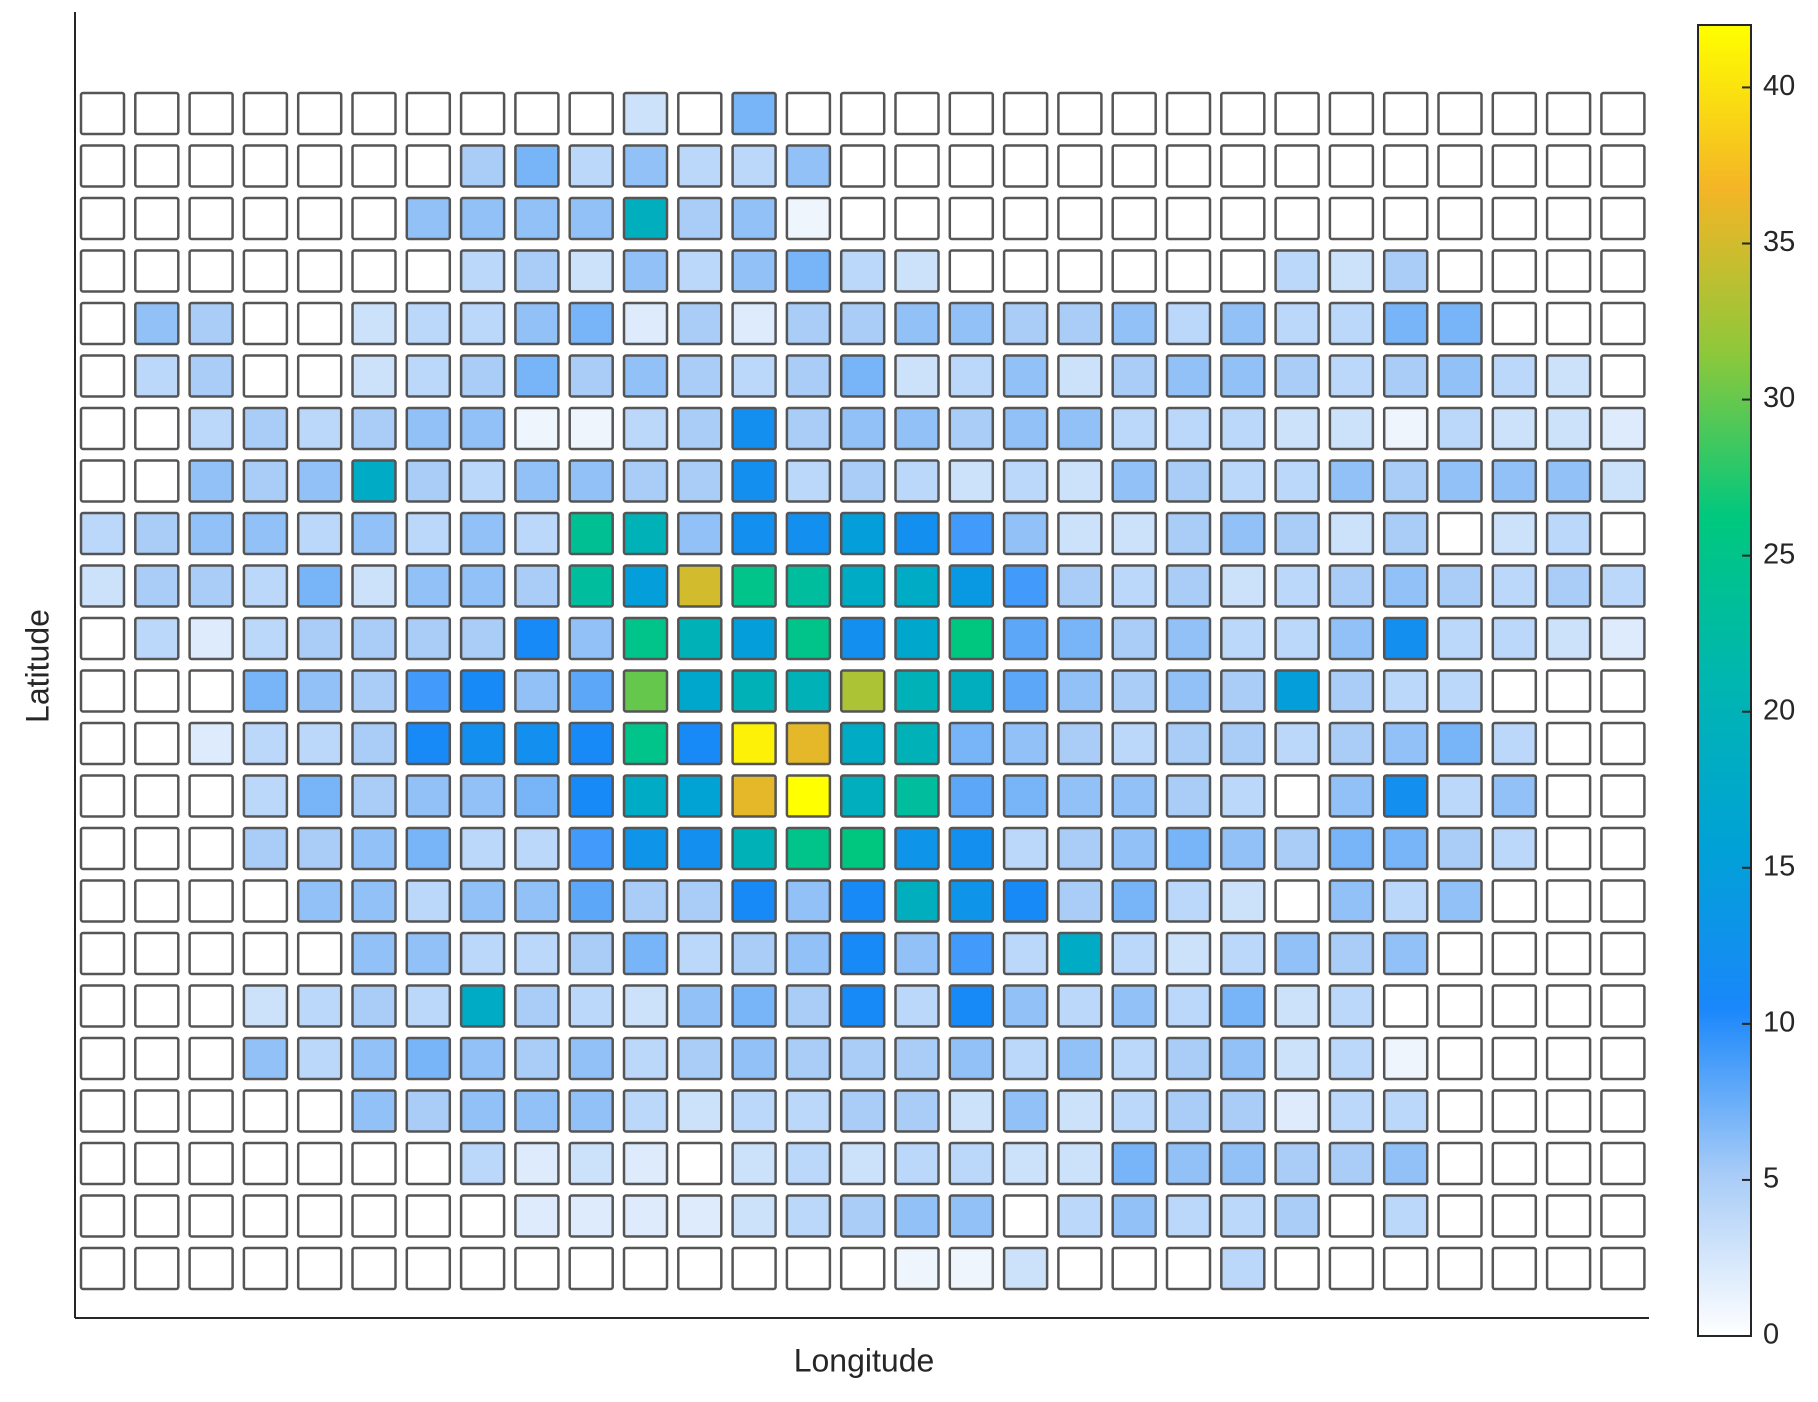 This screenshot has width=1818, height=1402. What do you see at coordinates (1724, 680) in the screenshot?
I see `colorbar` at bounding box center [1724, 680].